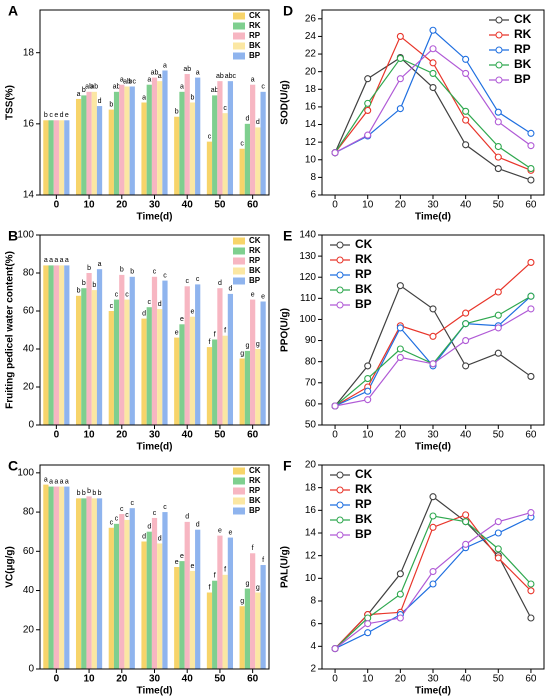  I want to click on y-tick-label: 16, so click(311, 510).